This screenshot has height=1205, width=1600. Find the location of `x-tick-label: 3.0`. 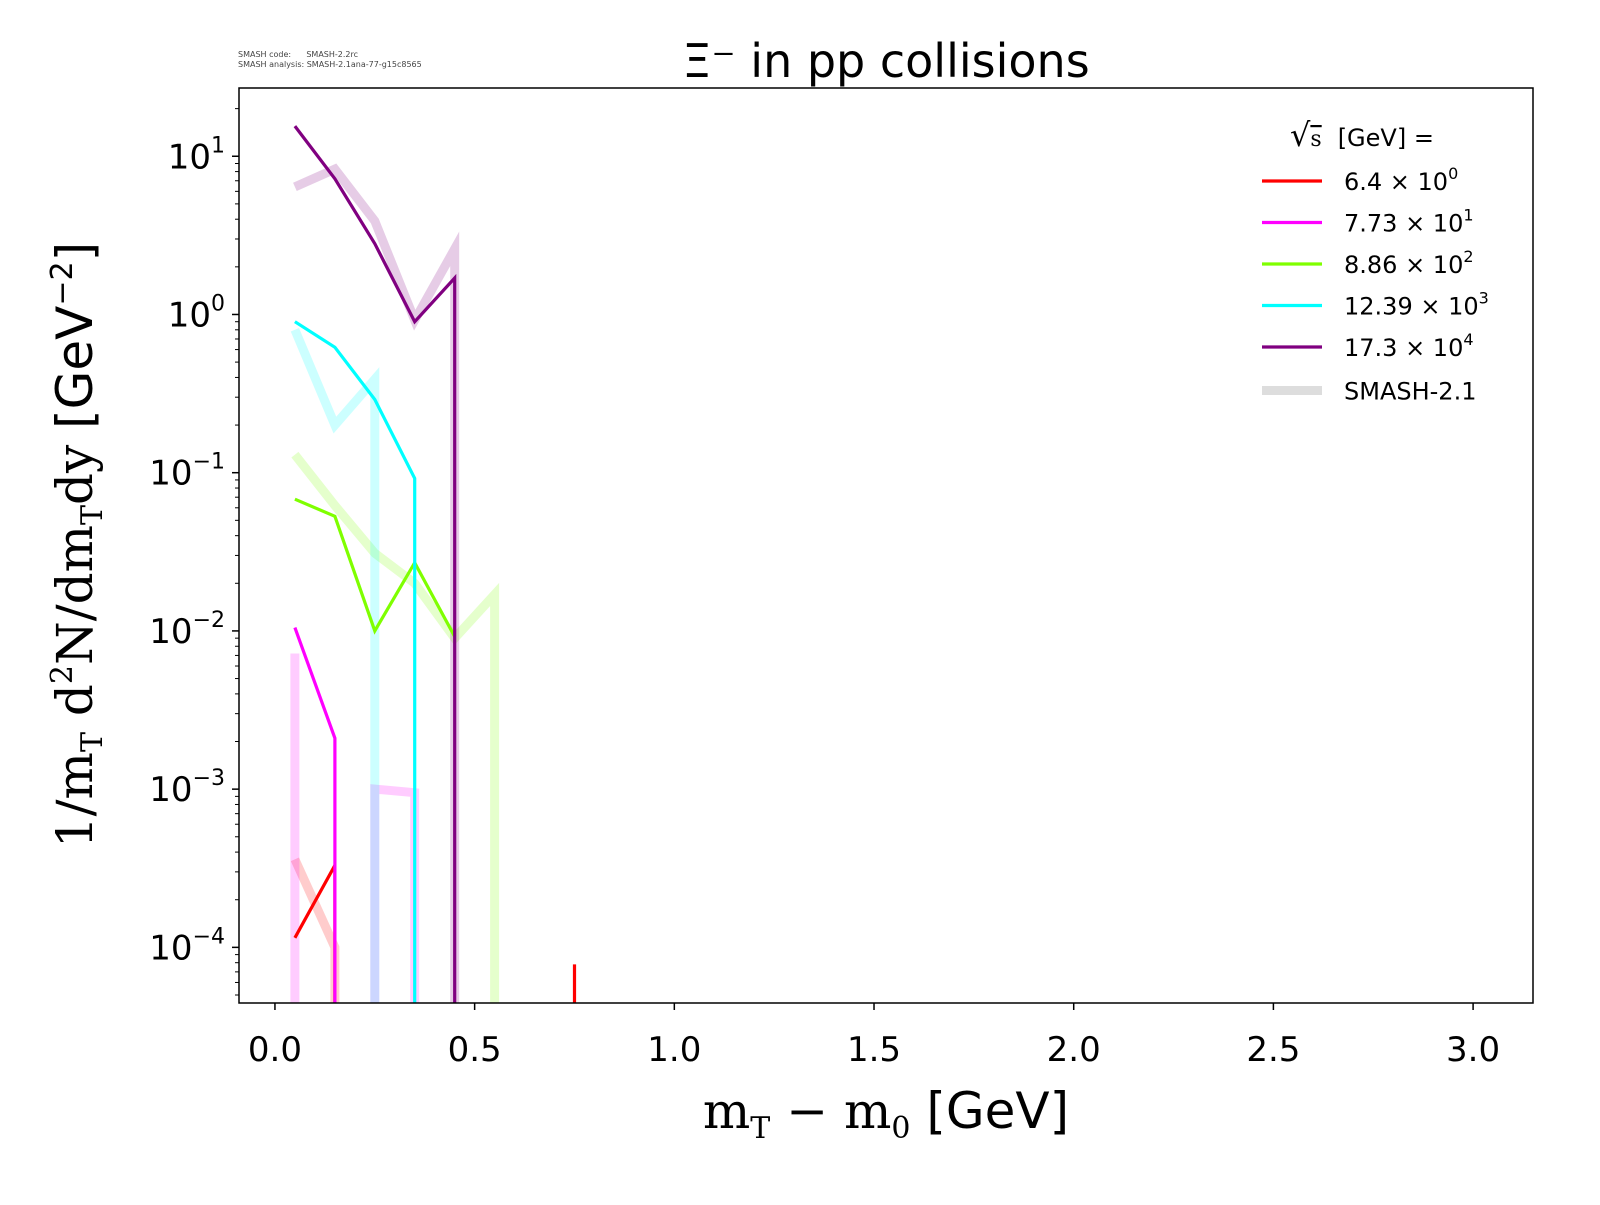

x-tick-label: 3.0 is located at coordinates (1473, 1050).